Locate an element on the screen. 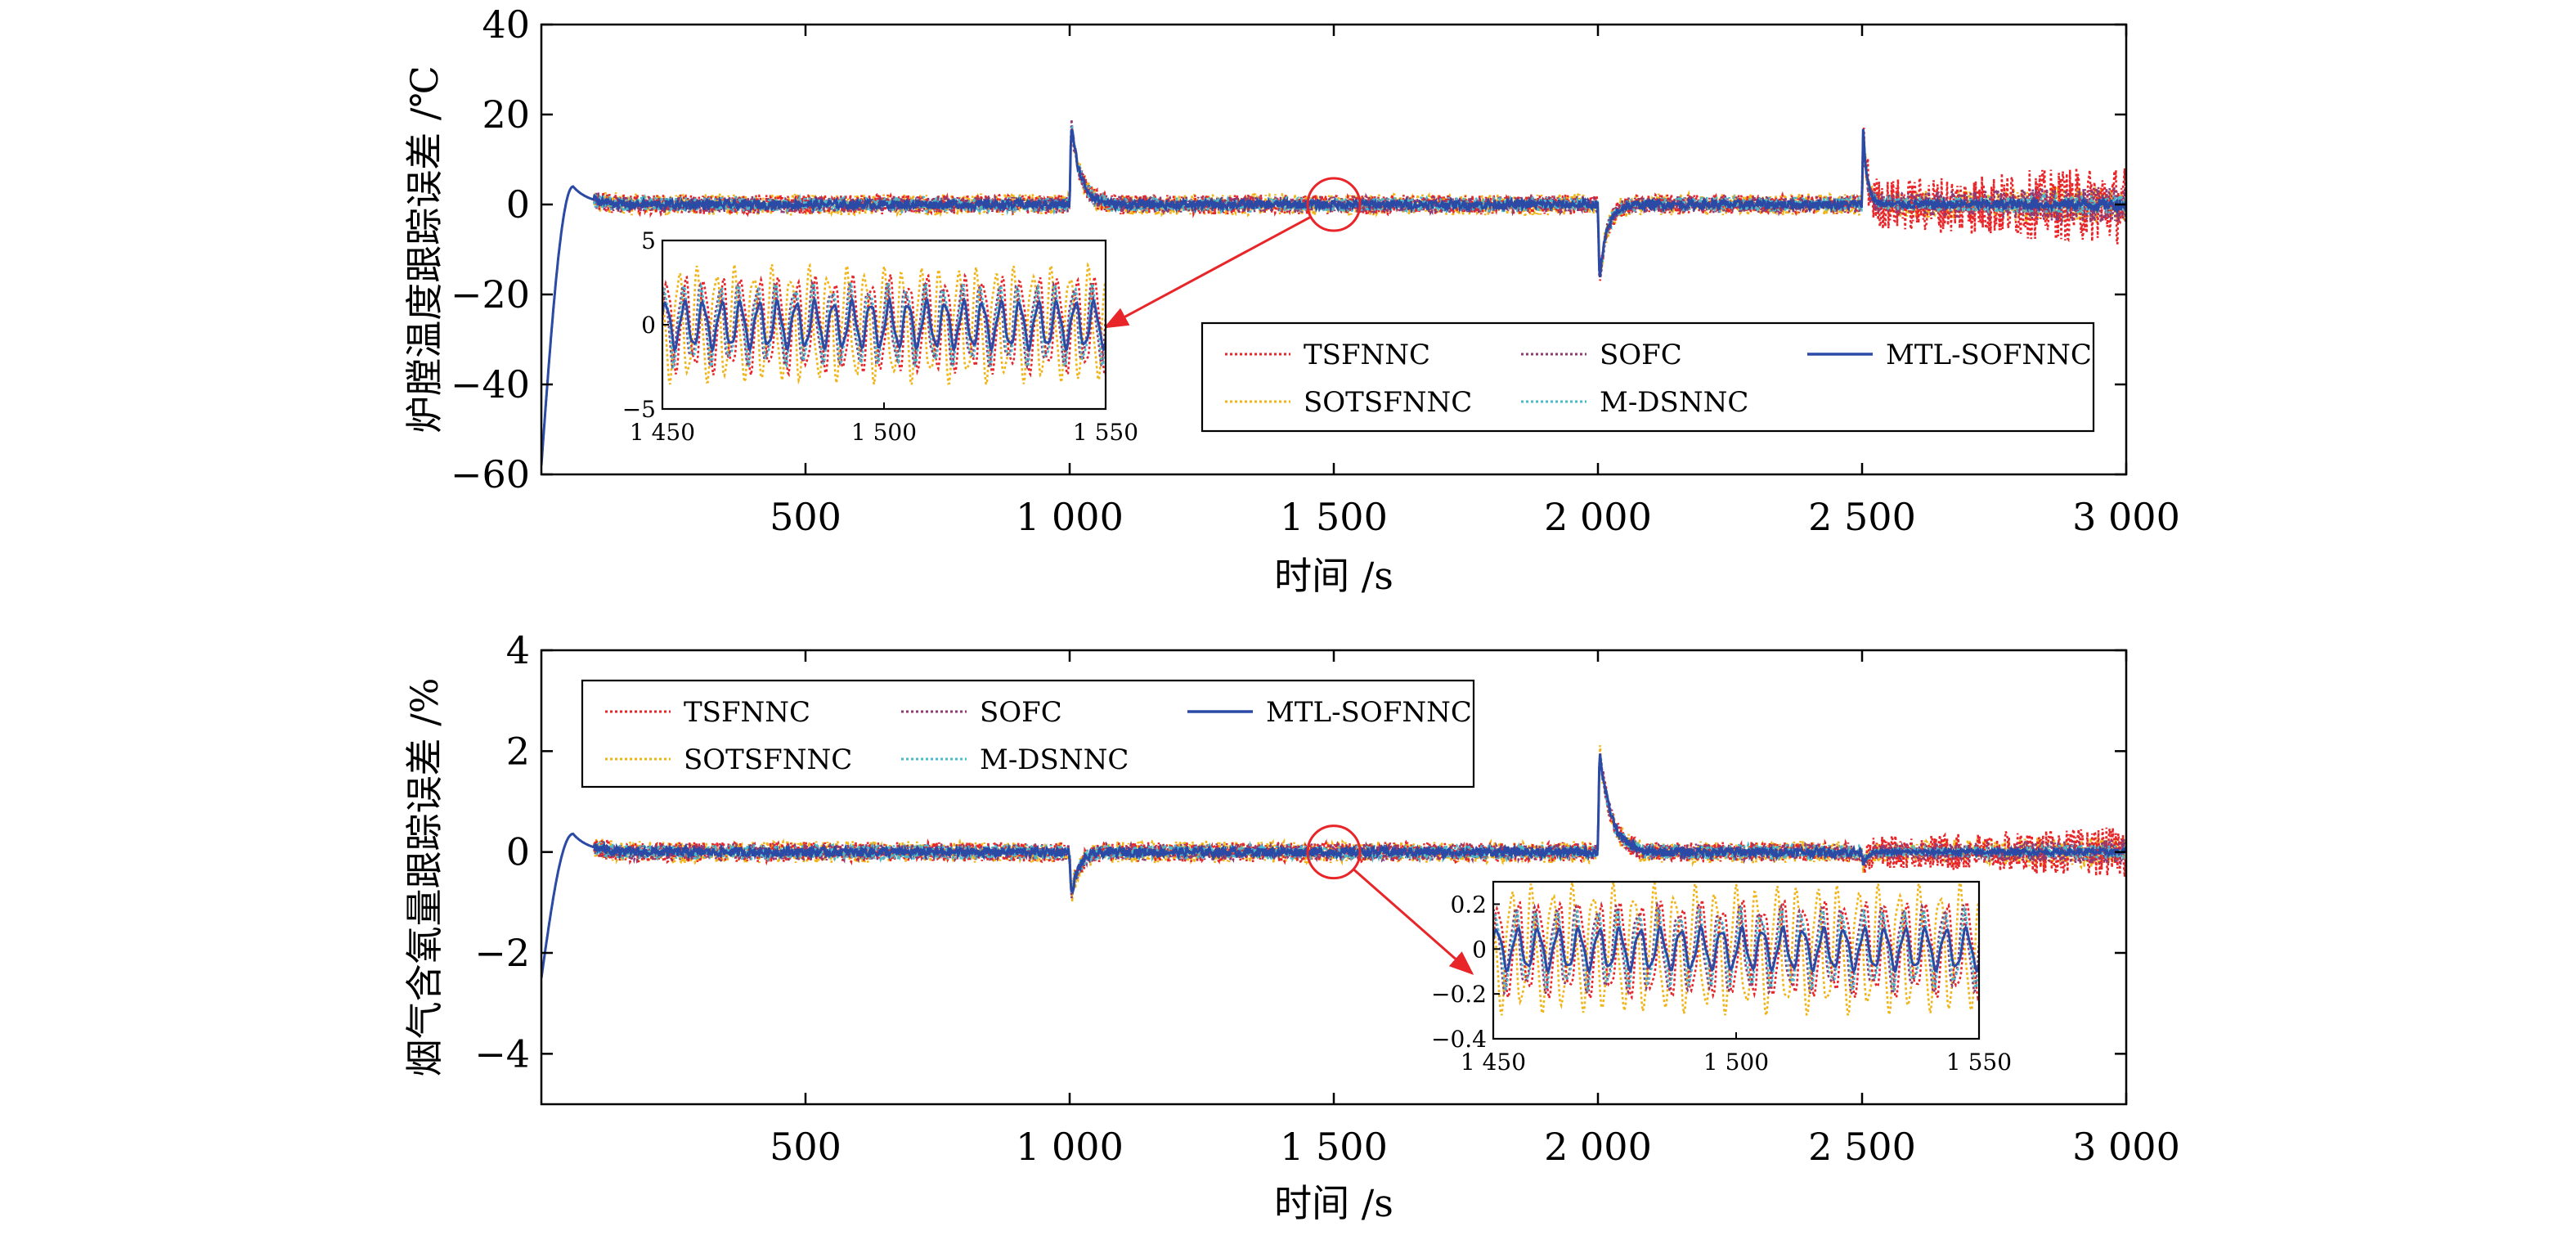 The height and width of the screenshot is (1240, 2576). inset-series-line-sotsfnnc is located at coordinates (1736, 949).